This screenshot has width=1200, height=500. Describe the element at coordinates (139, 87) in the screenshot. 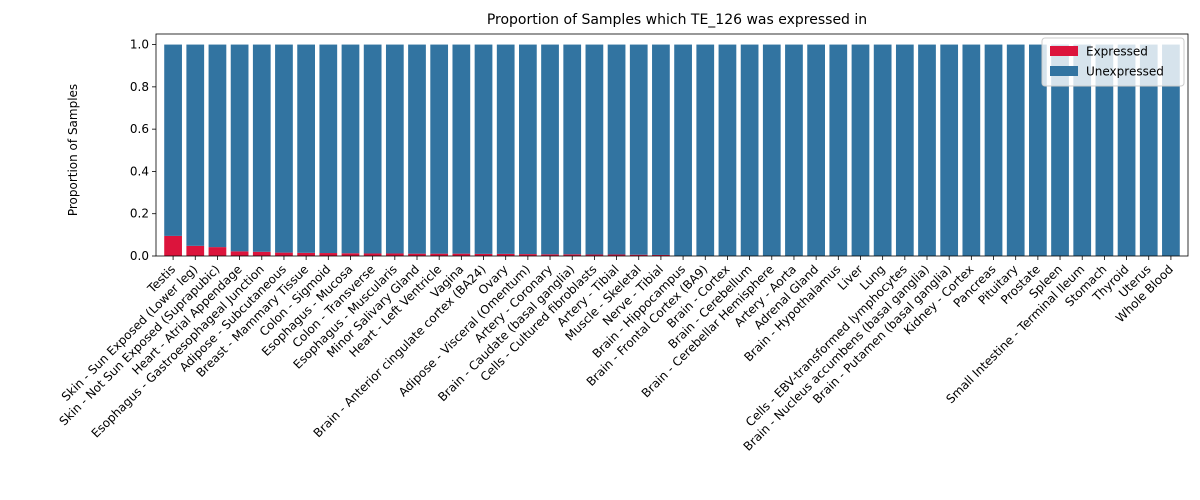

I see `y-tick-label: 0.8` at that location.